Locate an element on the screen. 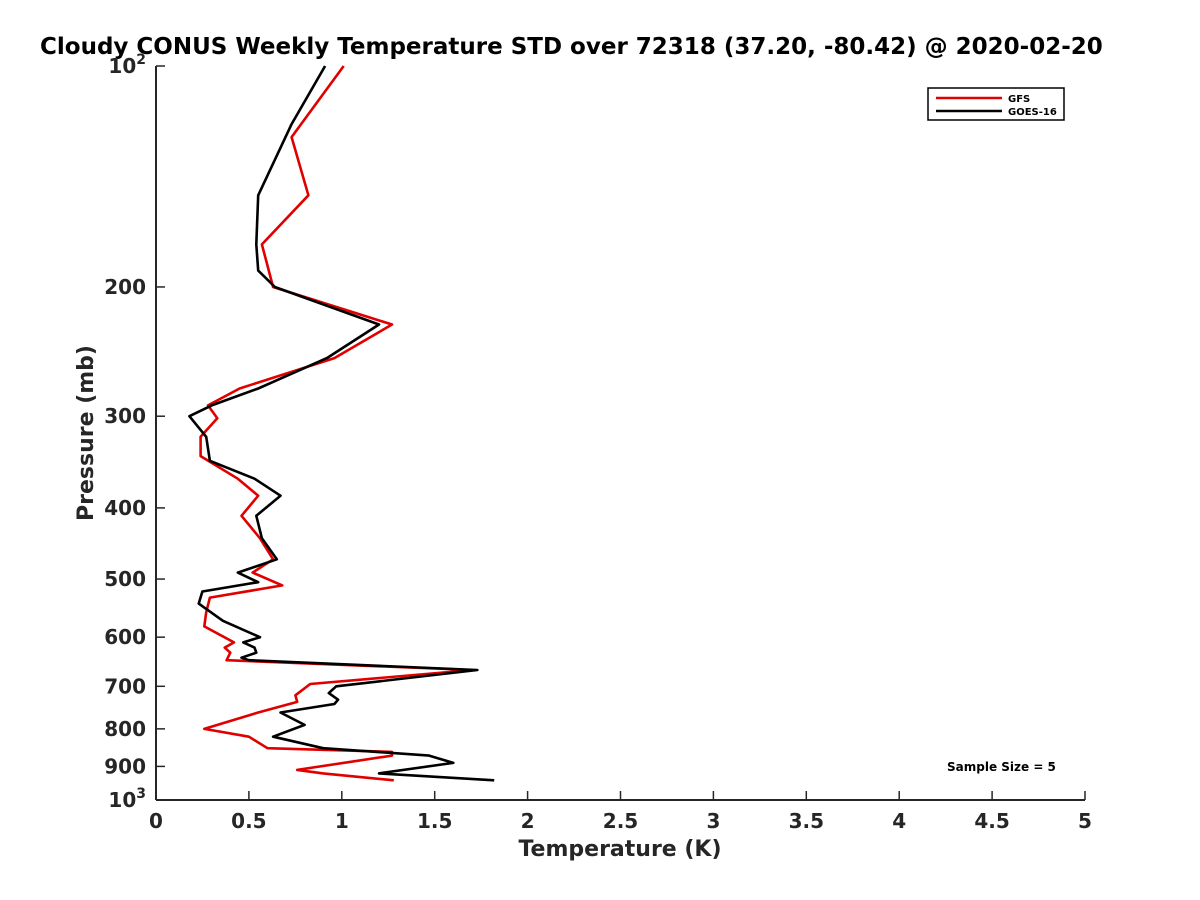  y-tick-label: 10² is located at coordinates (127, 65).